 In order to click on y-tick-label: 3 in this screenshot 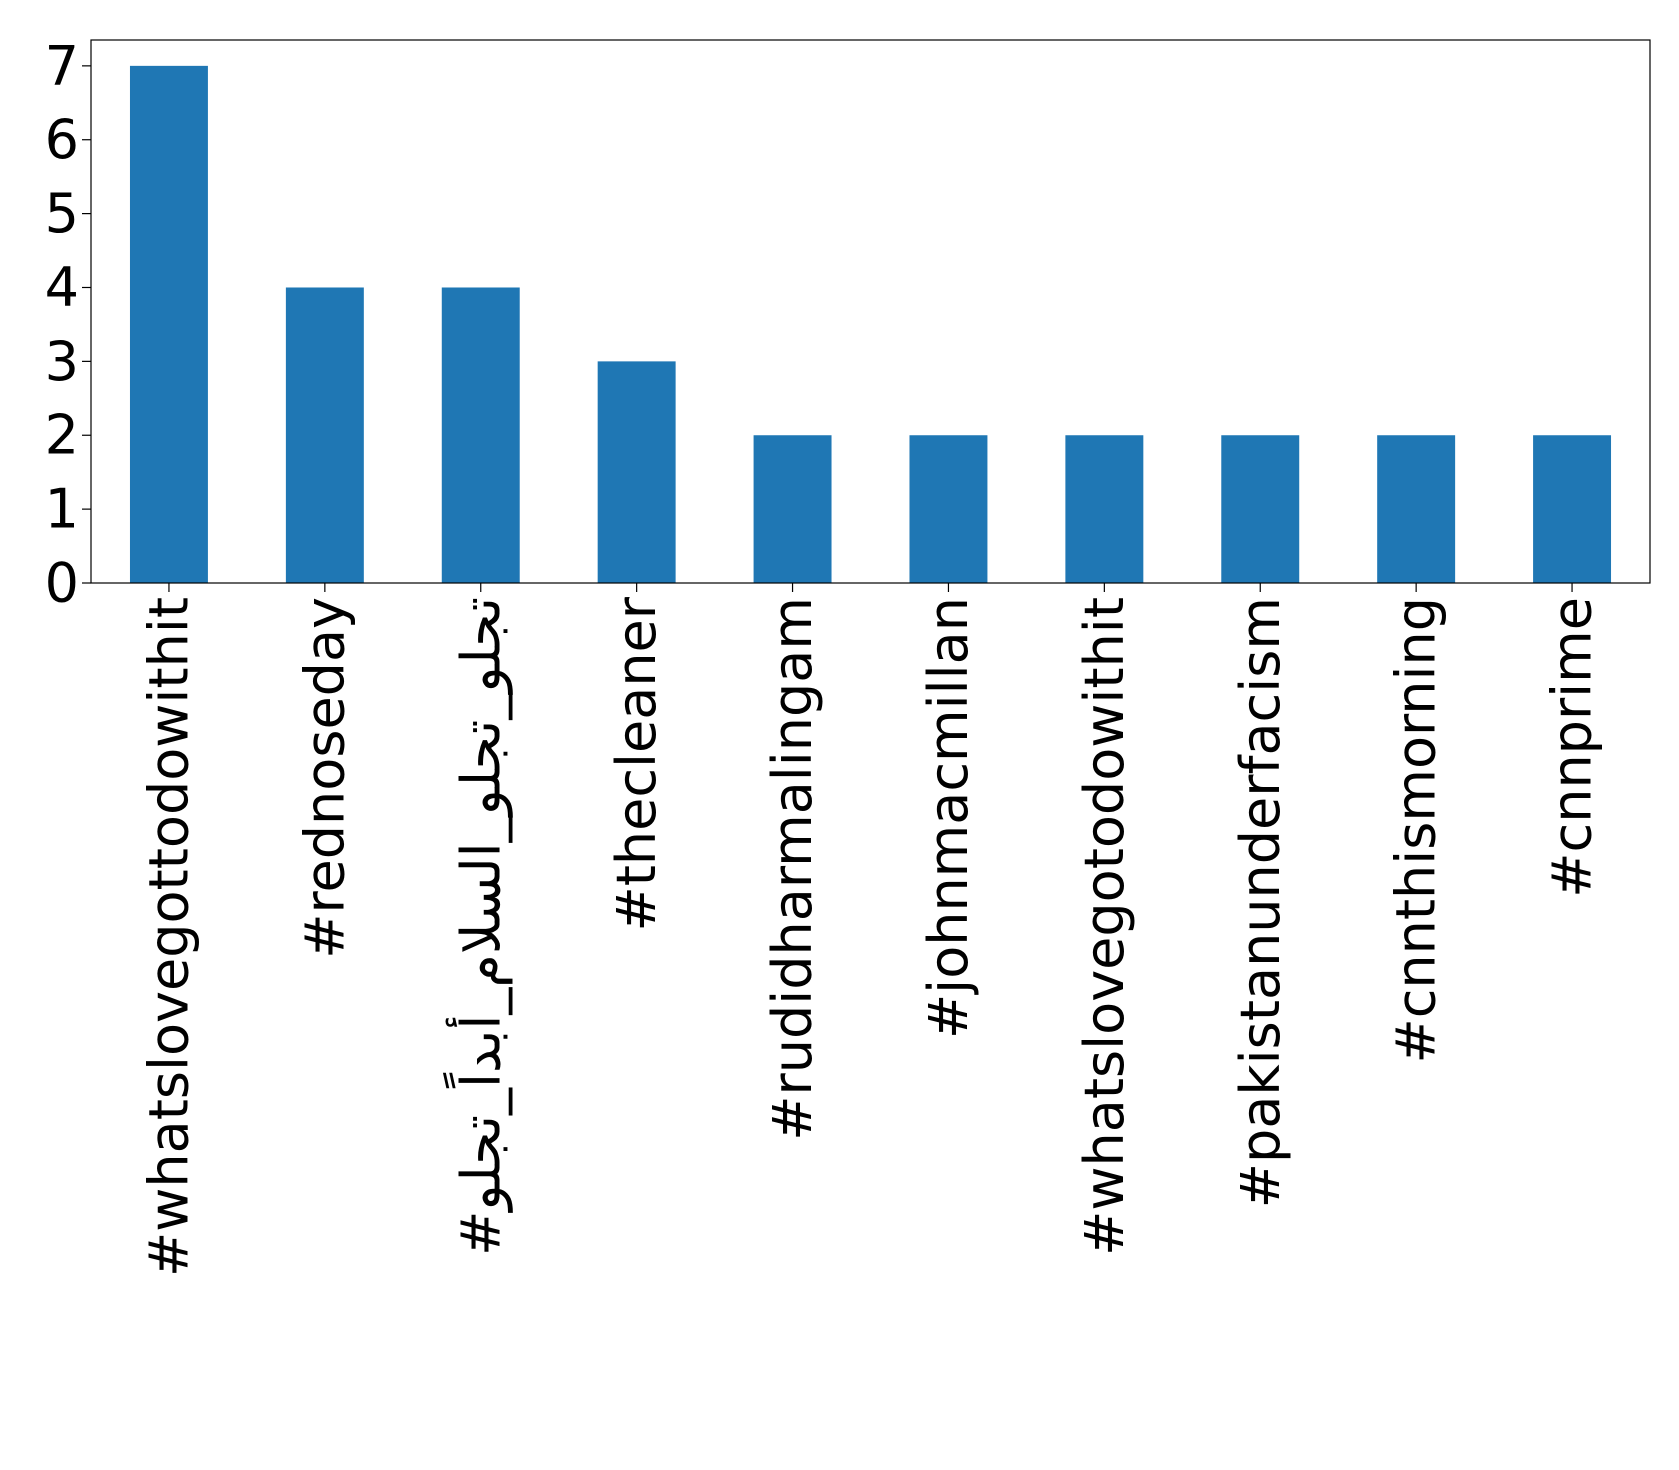, I will do `click(62, 361)`.